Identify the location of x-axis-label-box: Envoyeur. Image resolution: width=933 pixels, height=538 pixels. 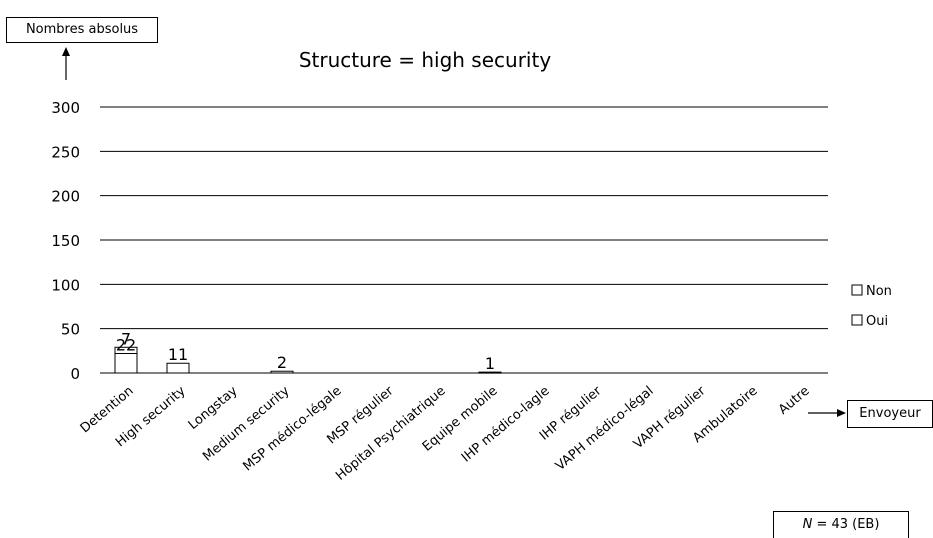
(890, 414).